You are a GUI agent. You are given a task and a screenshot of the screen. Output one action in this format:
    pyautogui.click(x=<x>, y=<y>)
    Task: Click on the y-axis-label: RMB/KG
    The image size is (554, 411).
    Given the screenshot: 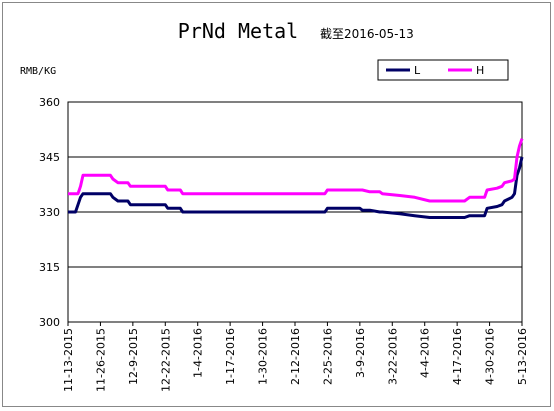 What is the action you would take?
    pyautogui.click(x=38, y=71)
    